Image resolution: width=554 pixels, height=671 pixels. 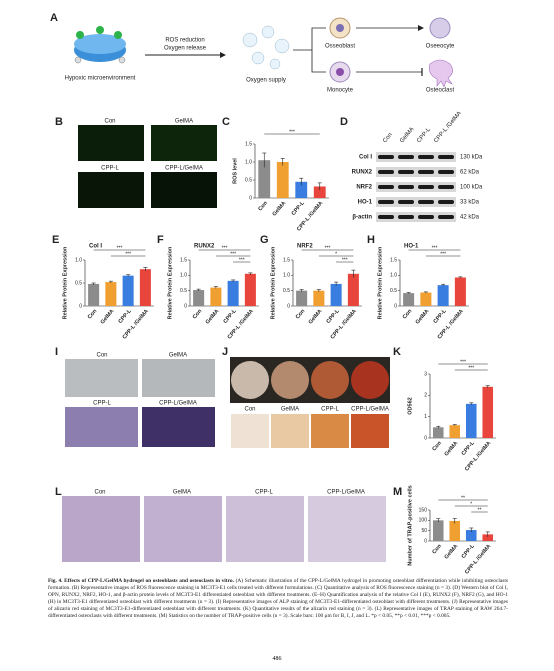 I want to click on chart-title: HO-1, so click(x=411, y=247).